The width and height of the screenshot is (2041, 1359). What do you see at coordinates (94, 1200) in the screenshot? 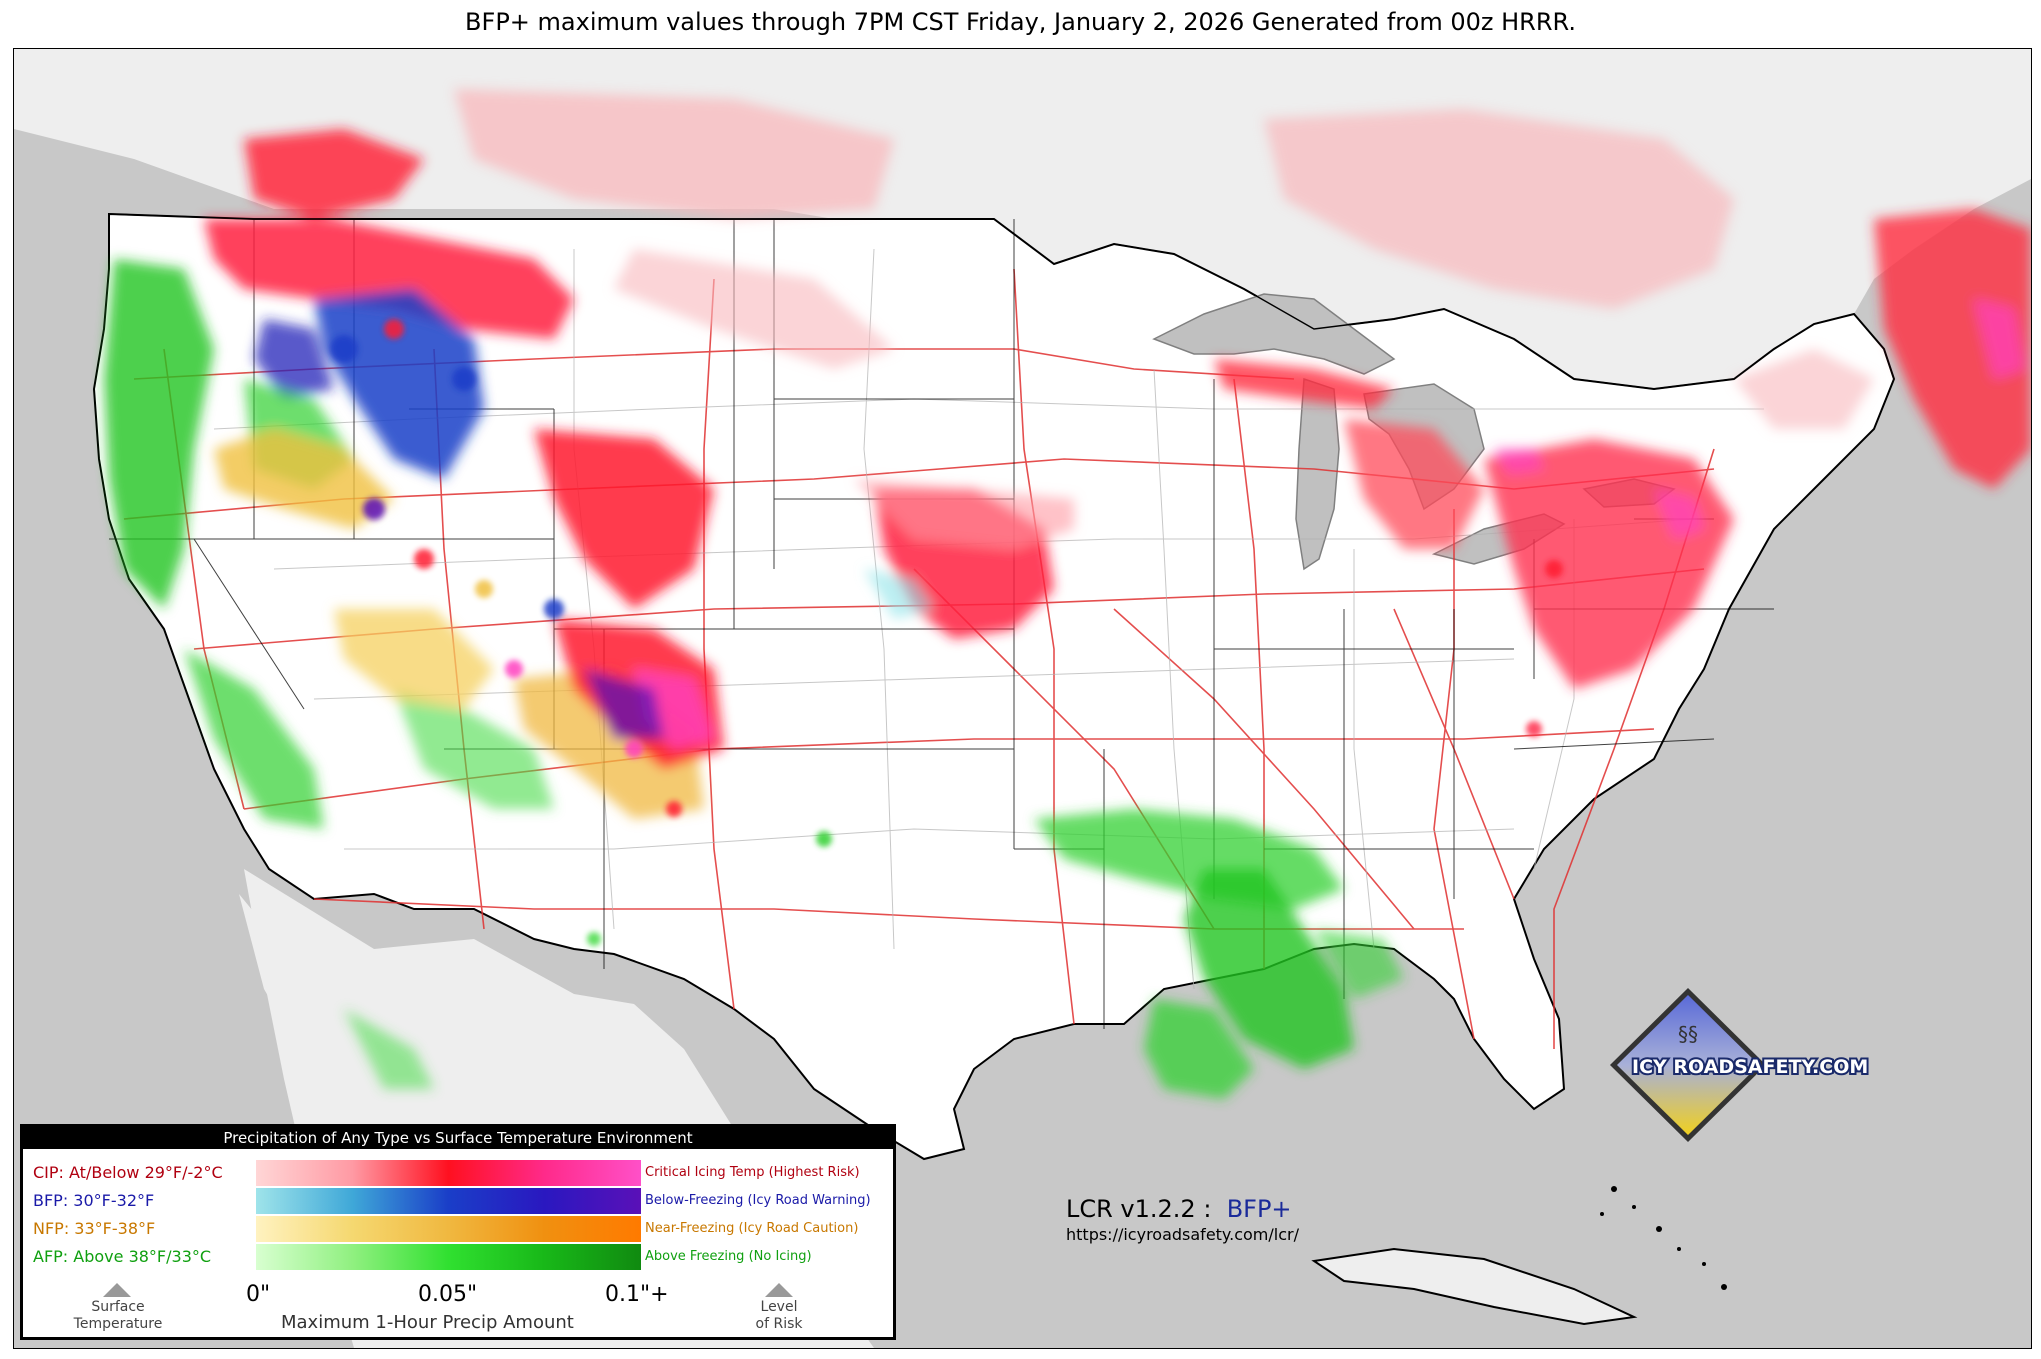
I see `legend-label-bfp: BFP: 30°F-32°F` at bounding box center [94, 1200].